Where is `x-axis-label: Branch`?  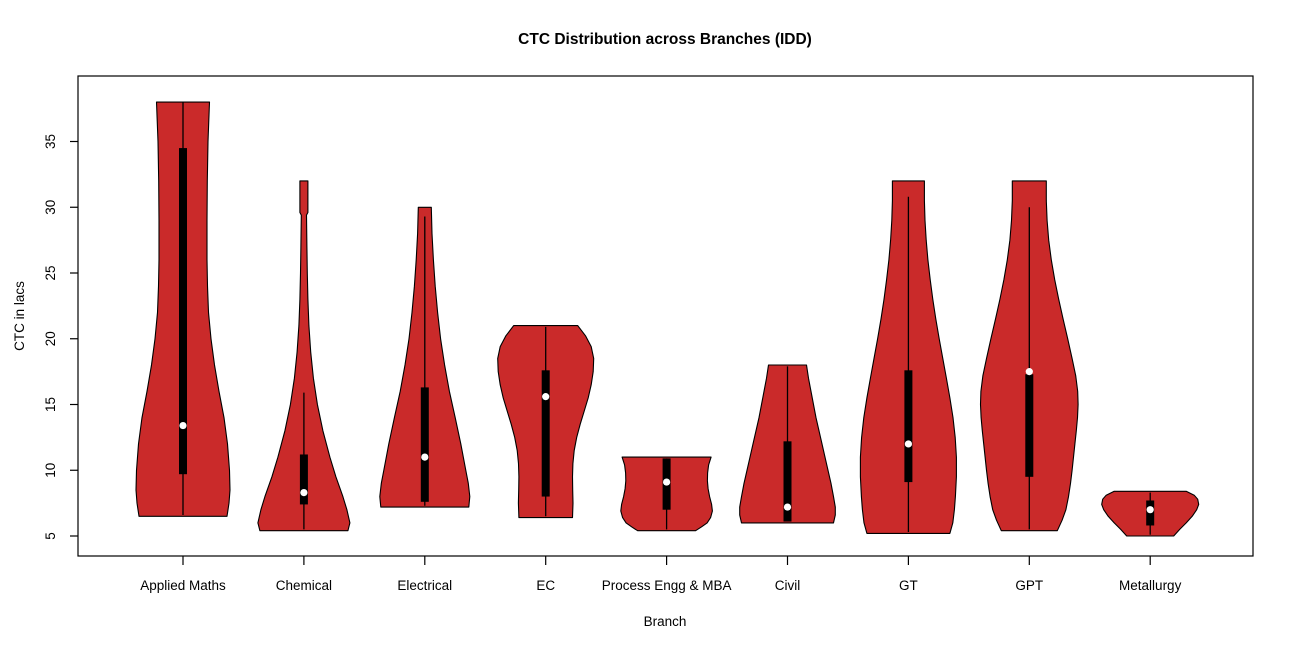
x-axis-label: Branch is located at coordinates (665, 621).